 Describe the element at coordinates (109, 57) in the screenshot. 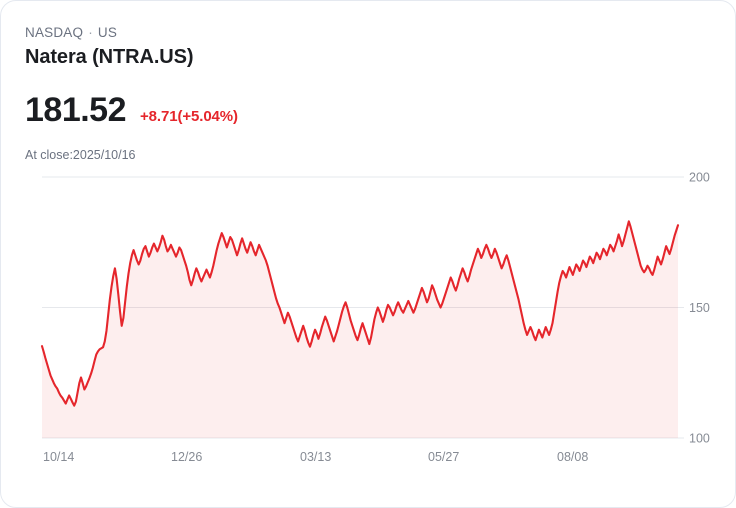

I see `company-name: Natera (NTRA.US)` at that location.